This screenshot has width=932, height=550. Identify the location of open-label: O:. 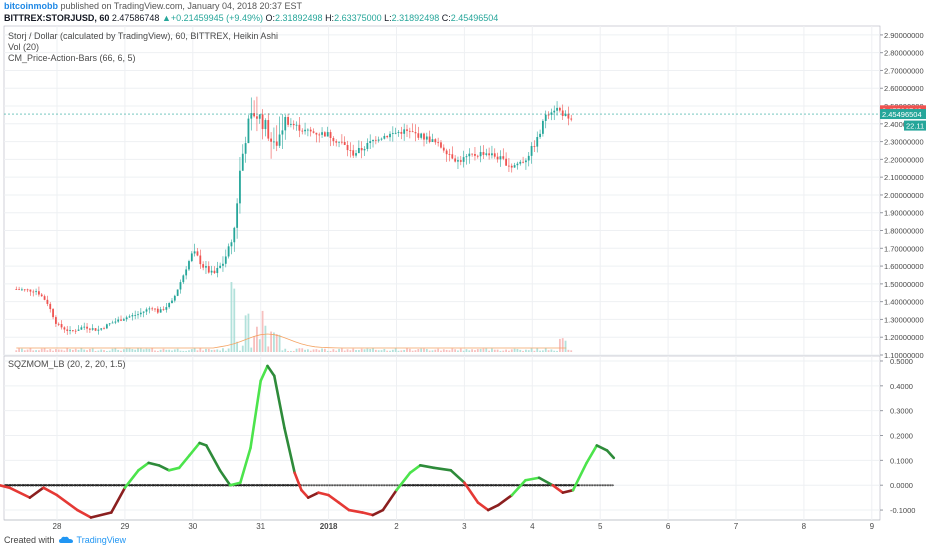
(270, 18).